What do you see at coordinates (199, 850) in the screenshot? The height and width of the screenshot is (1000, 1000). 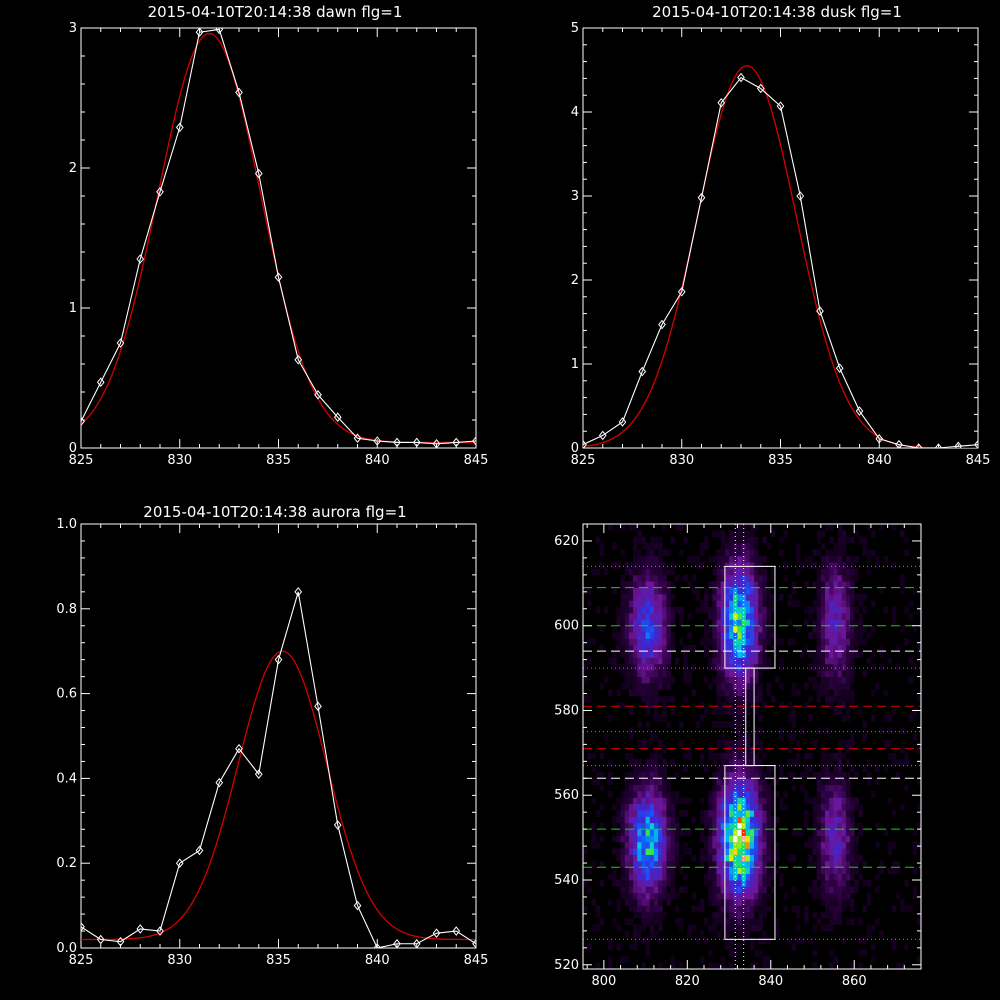 I see `aurora-data-point` at bounding box center [199, 850].